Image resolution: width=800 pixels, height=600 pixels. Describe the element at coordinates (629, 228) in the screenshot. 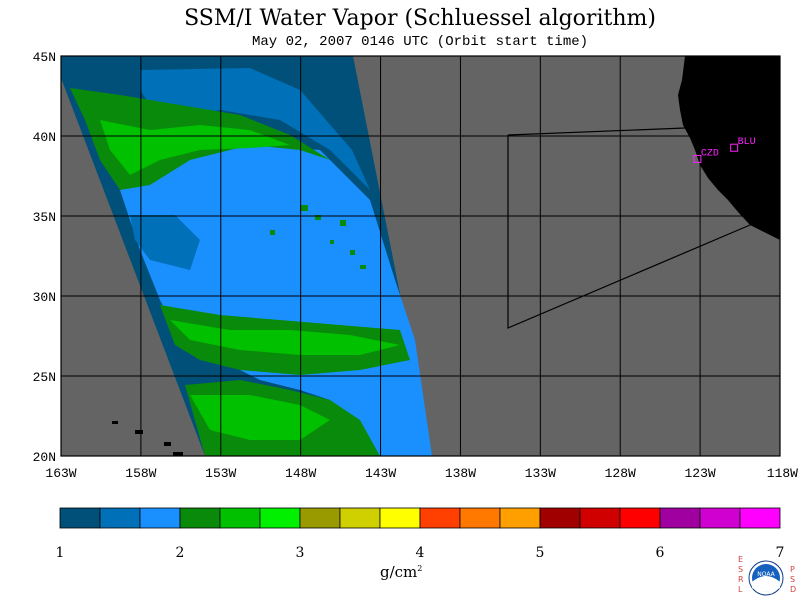

I see `domain-outline` at that location.